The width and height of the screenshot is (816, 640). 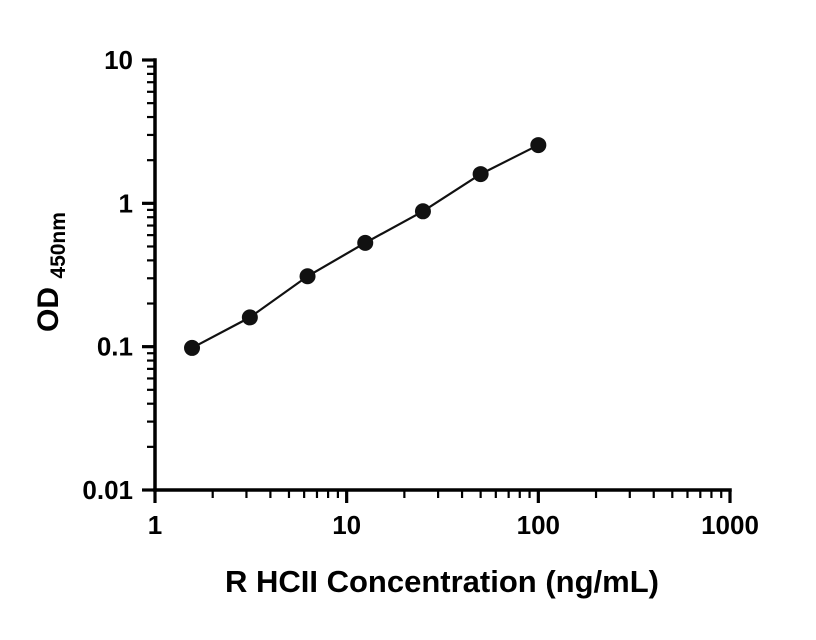 I want to click on y-tick-label: 0.1, so click(x=115, y=347).